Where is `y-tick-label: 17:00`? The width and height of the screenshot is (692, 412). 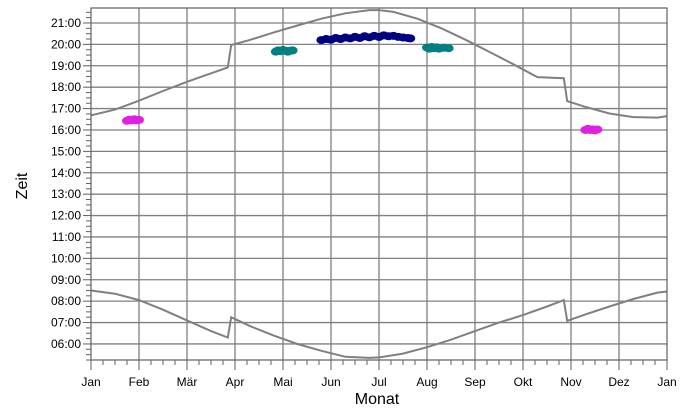
y-tick-label: 17:00 is located at coordinates (66, 109).